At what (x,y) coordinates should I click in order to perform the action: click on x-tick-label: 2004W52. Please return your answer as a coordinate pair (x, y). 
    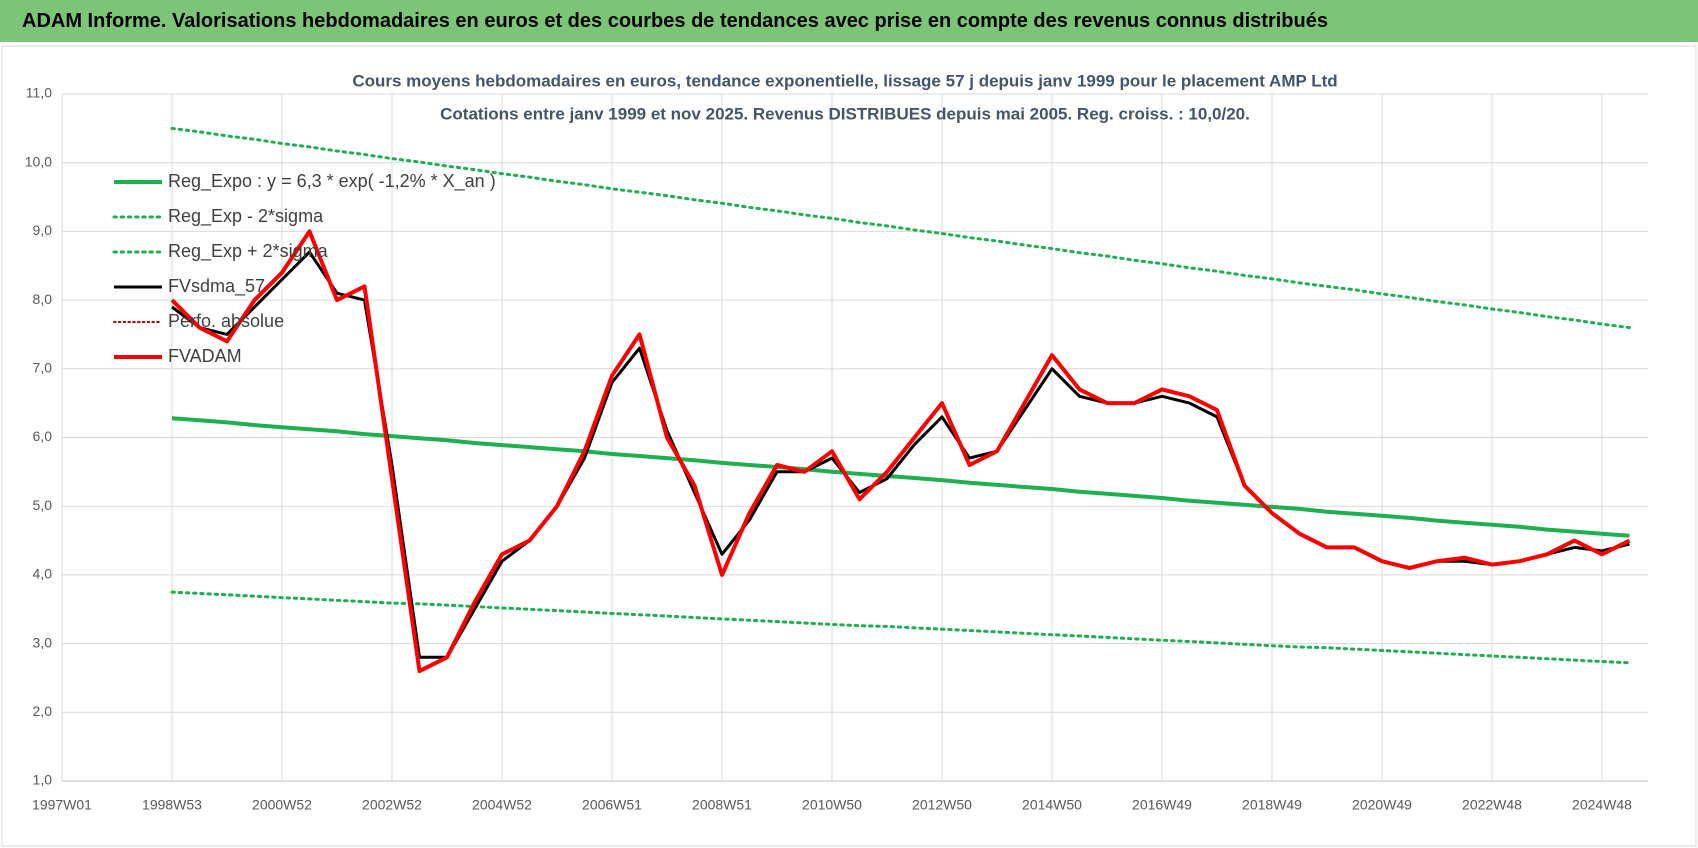
    Looking at the image, I should click on (502, 805).